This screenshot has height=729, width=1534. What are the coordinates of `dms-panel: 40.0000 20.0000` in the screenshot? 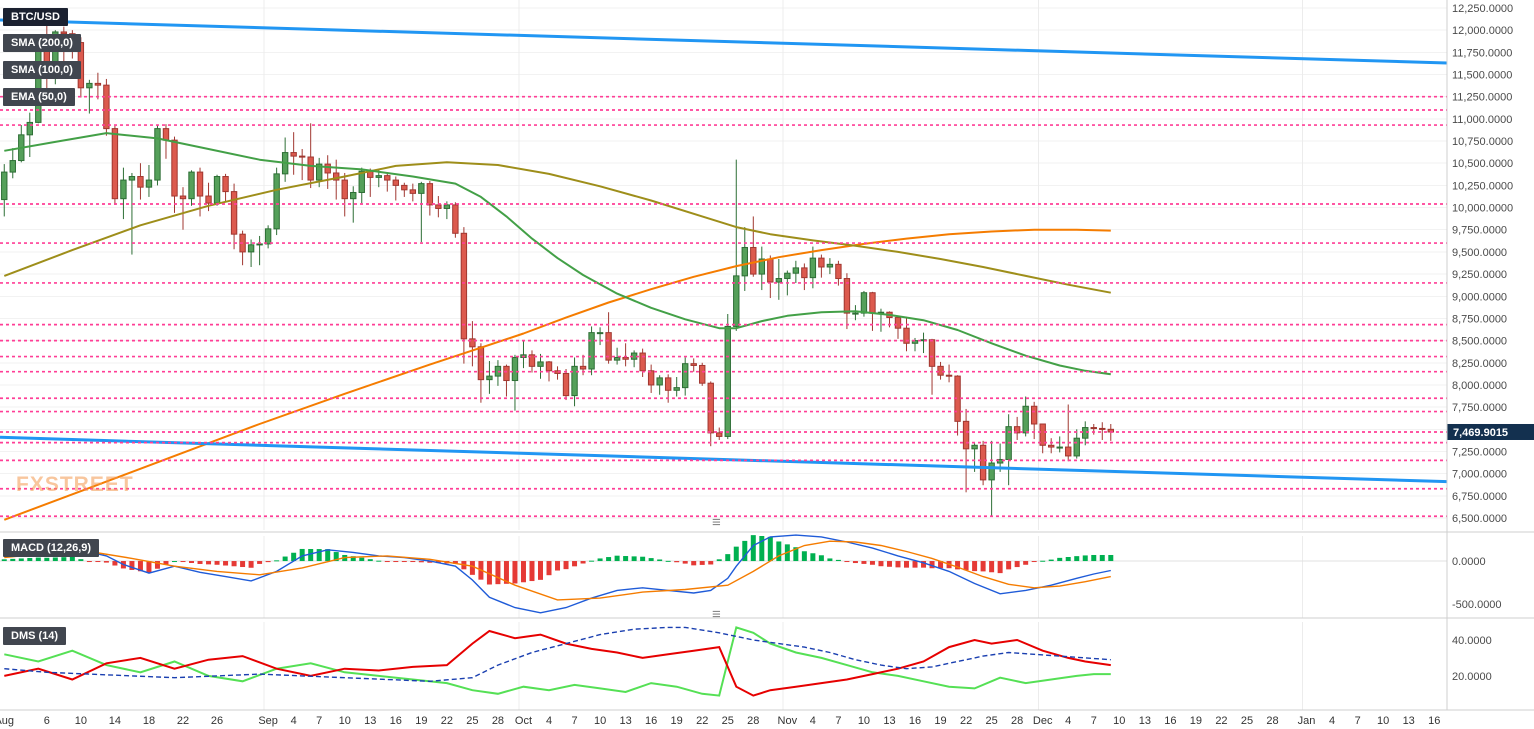 It's located at (748, 661).